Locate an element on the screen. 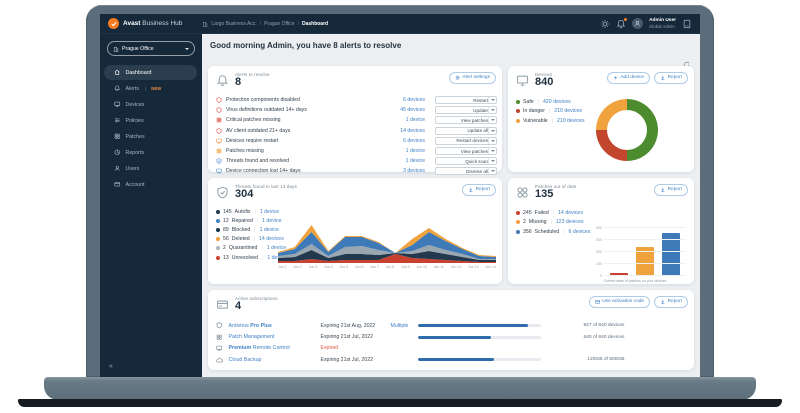 The height and width of the screenshot is (413, 800). sliders-icon is located at coordinates (117, 120).